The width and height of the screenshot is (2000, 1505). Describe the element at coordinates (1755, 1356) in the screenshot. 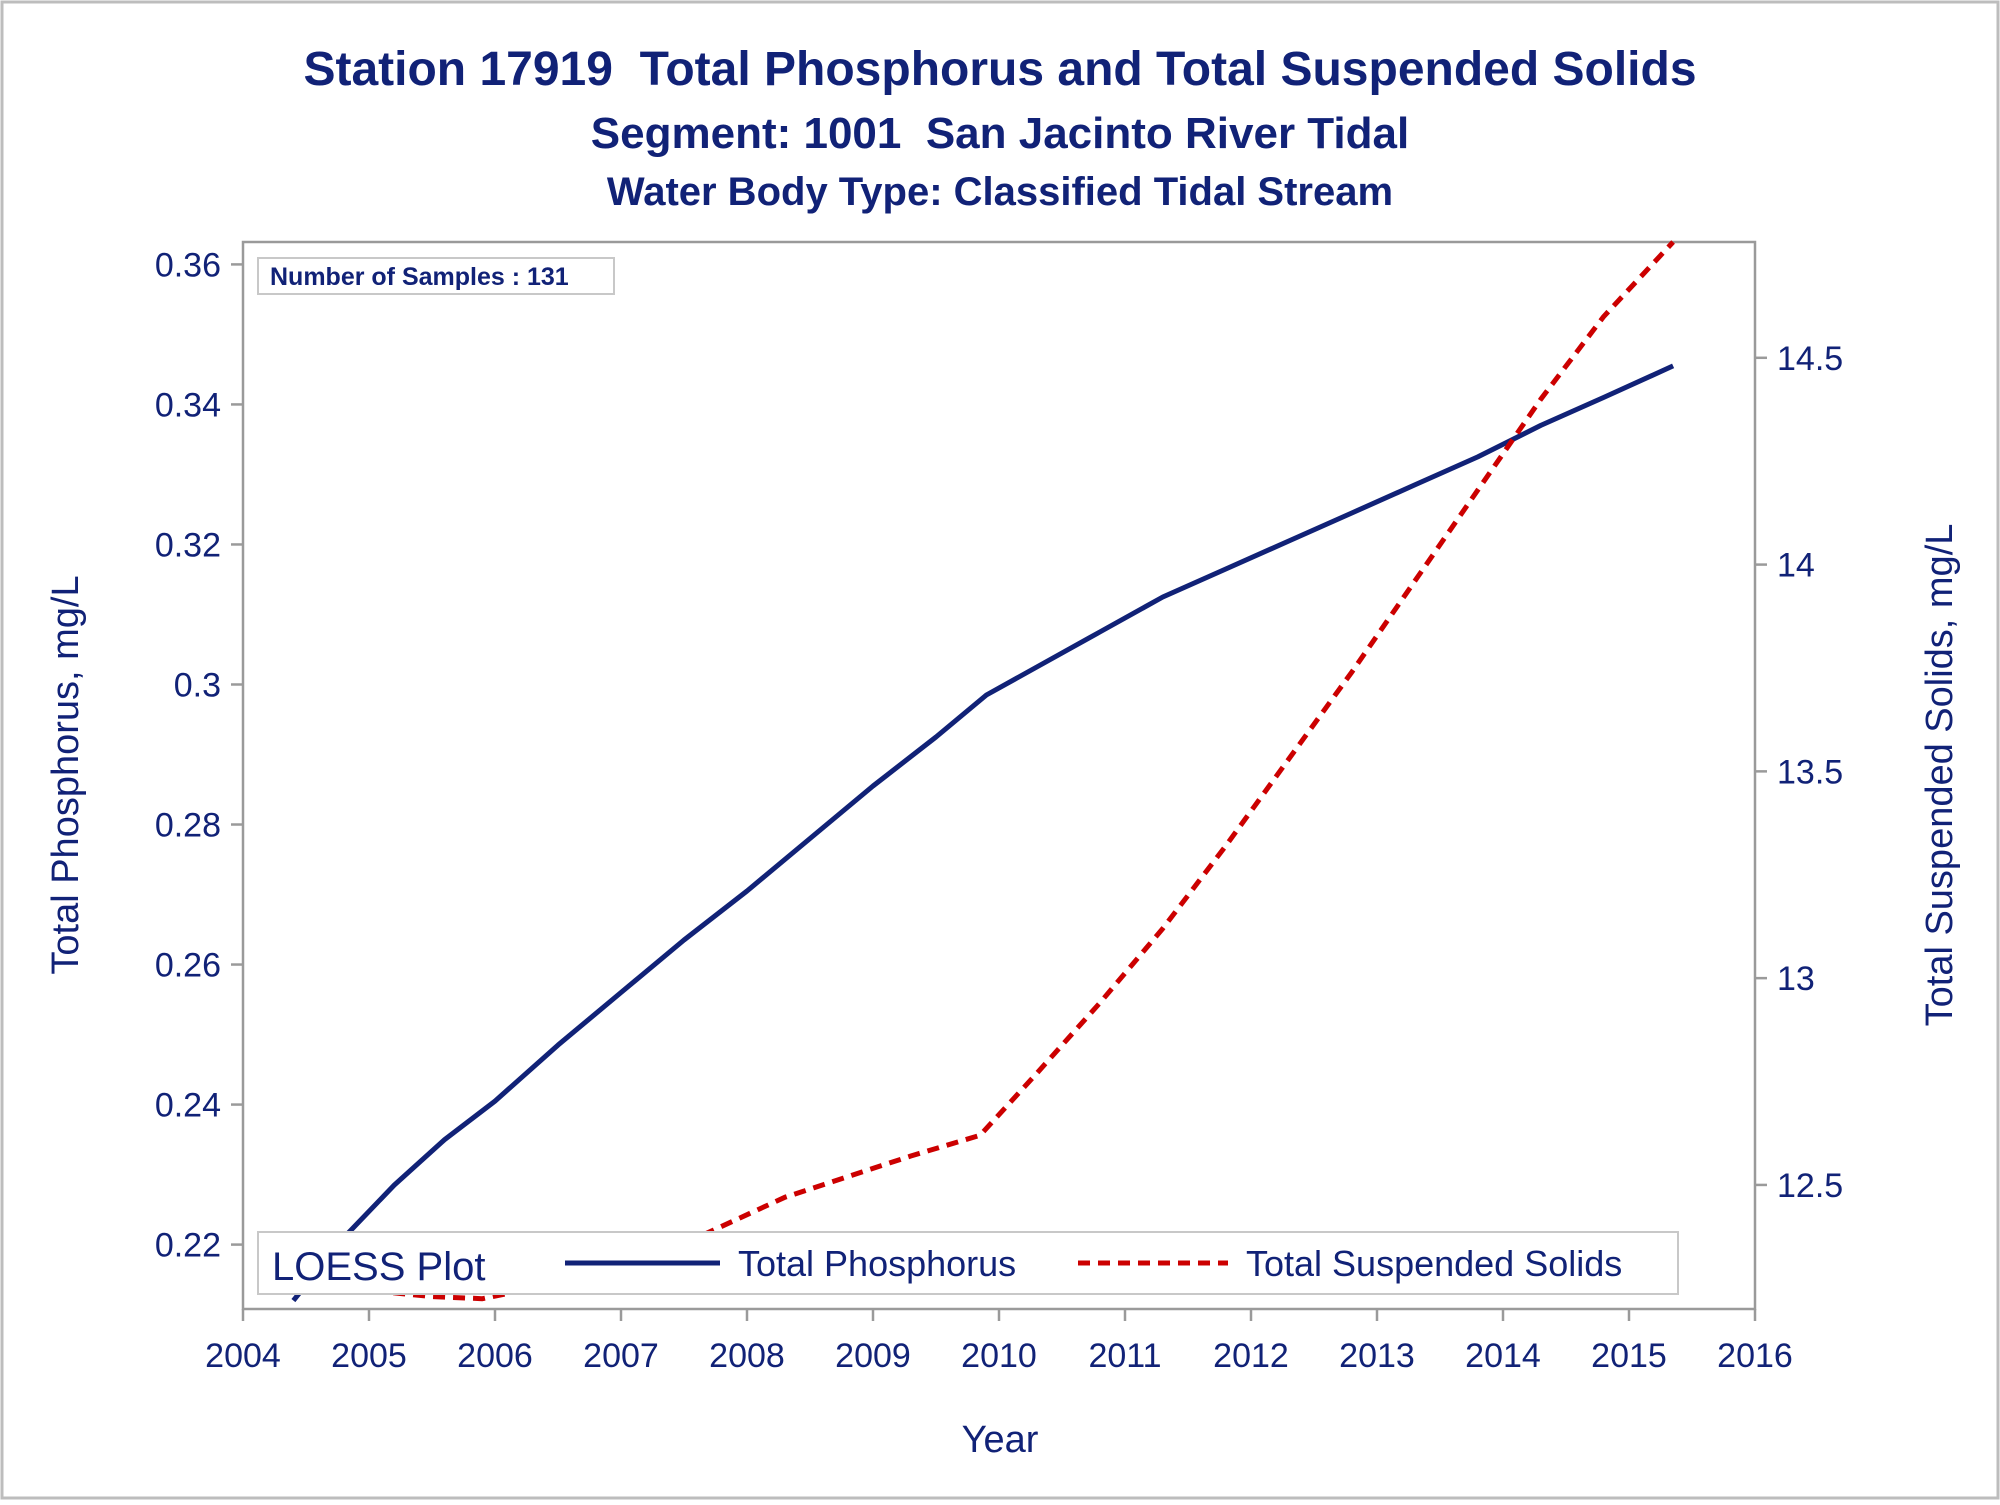

I see `x-tick-label: 2016` at that location.